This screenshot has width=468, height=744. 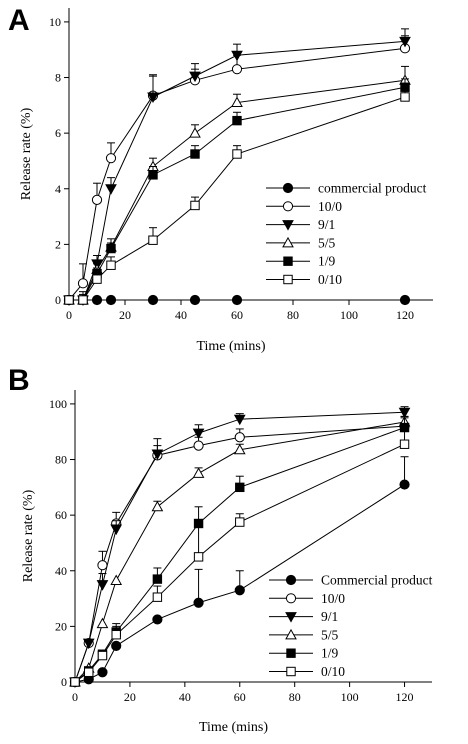 I want to click on legend-label: 9/1, so click(x=329, y=616).